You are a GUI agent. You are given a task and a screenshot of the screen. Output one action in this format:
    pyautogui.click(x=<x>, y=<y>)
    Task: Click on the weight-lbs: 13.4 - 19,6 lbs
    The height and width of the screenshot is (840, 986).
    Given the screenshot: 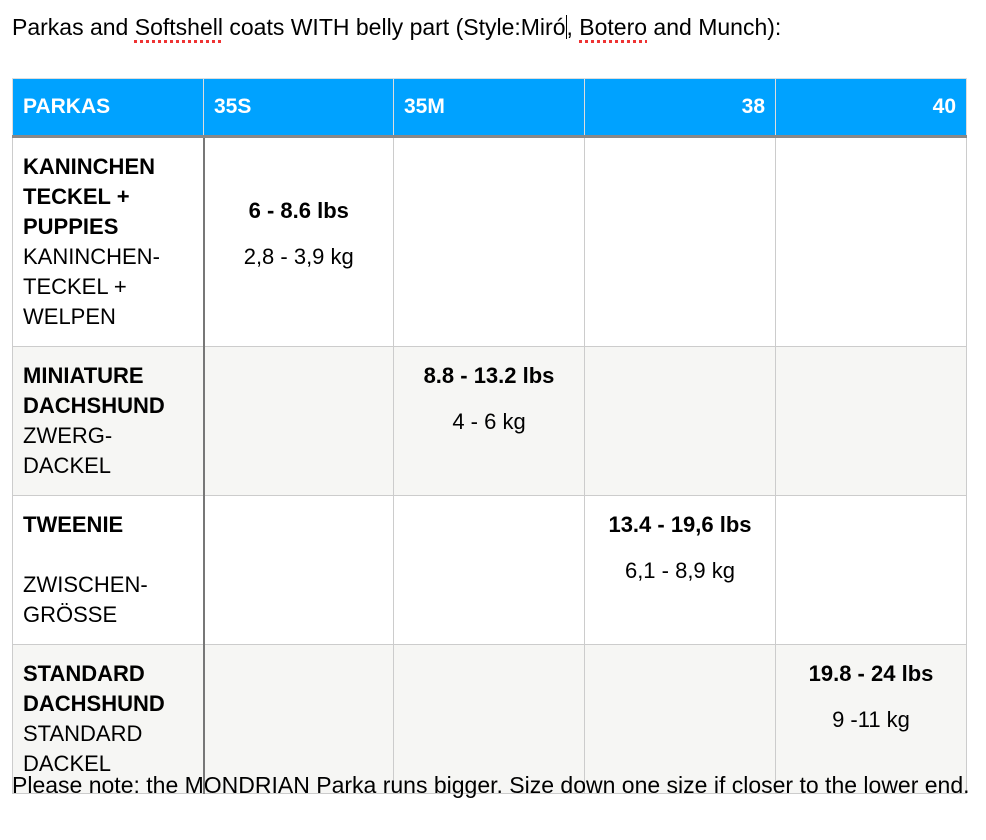 What is the action you would take?
    pyautogui.click(x=680, y=524)
    